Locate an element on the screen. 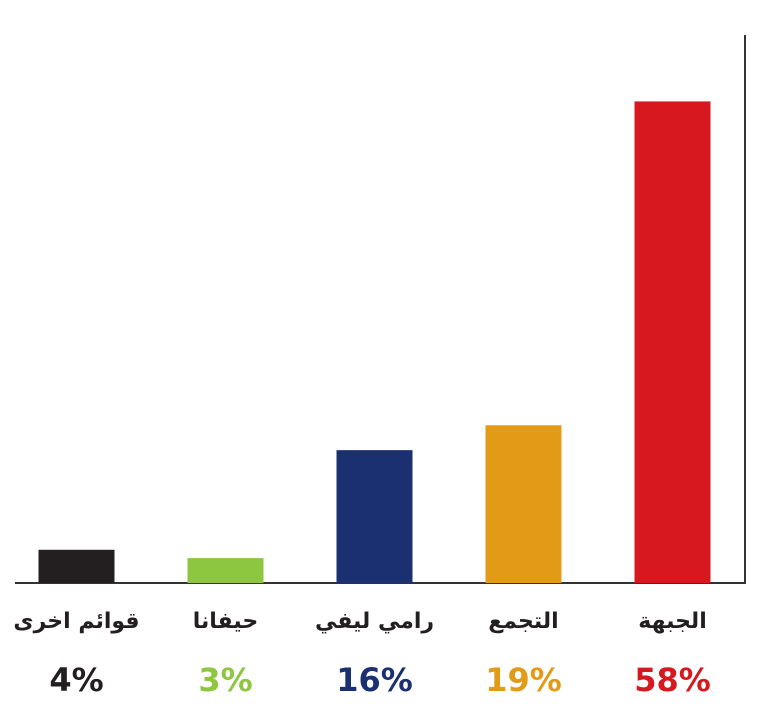 The height and width of the screenshot is (728, 768). category-label: قوائم اخرى is located at coordinates (76, 621).